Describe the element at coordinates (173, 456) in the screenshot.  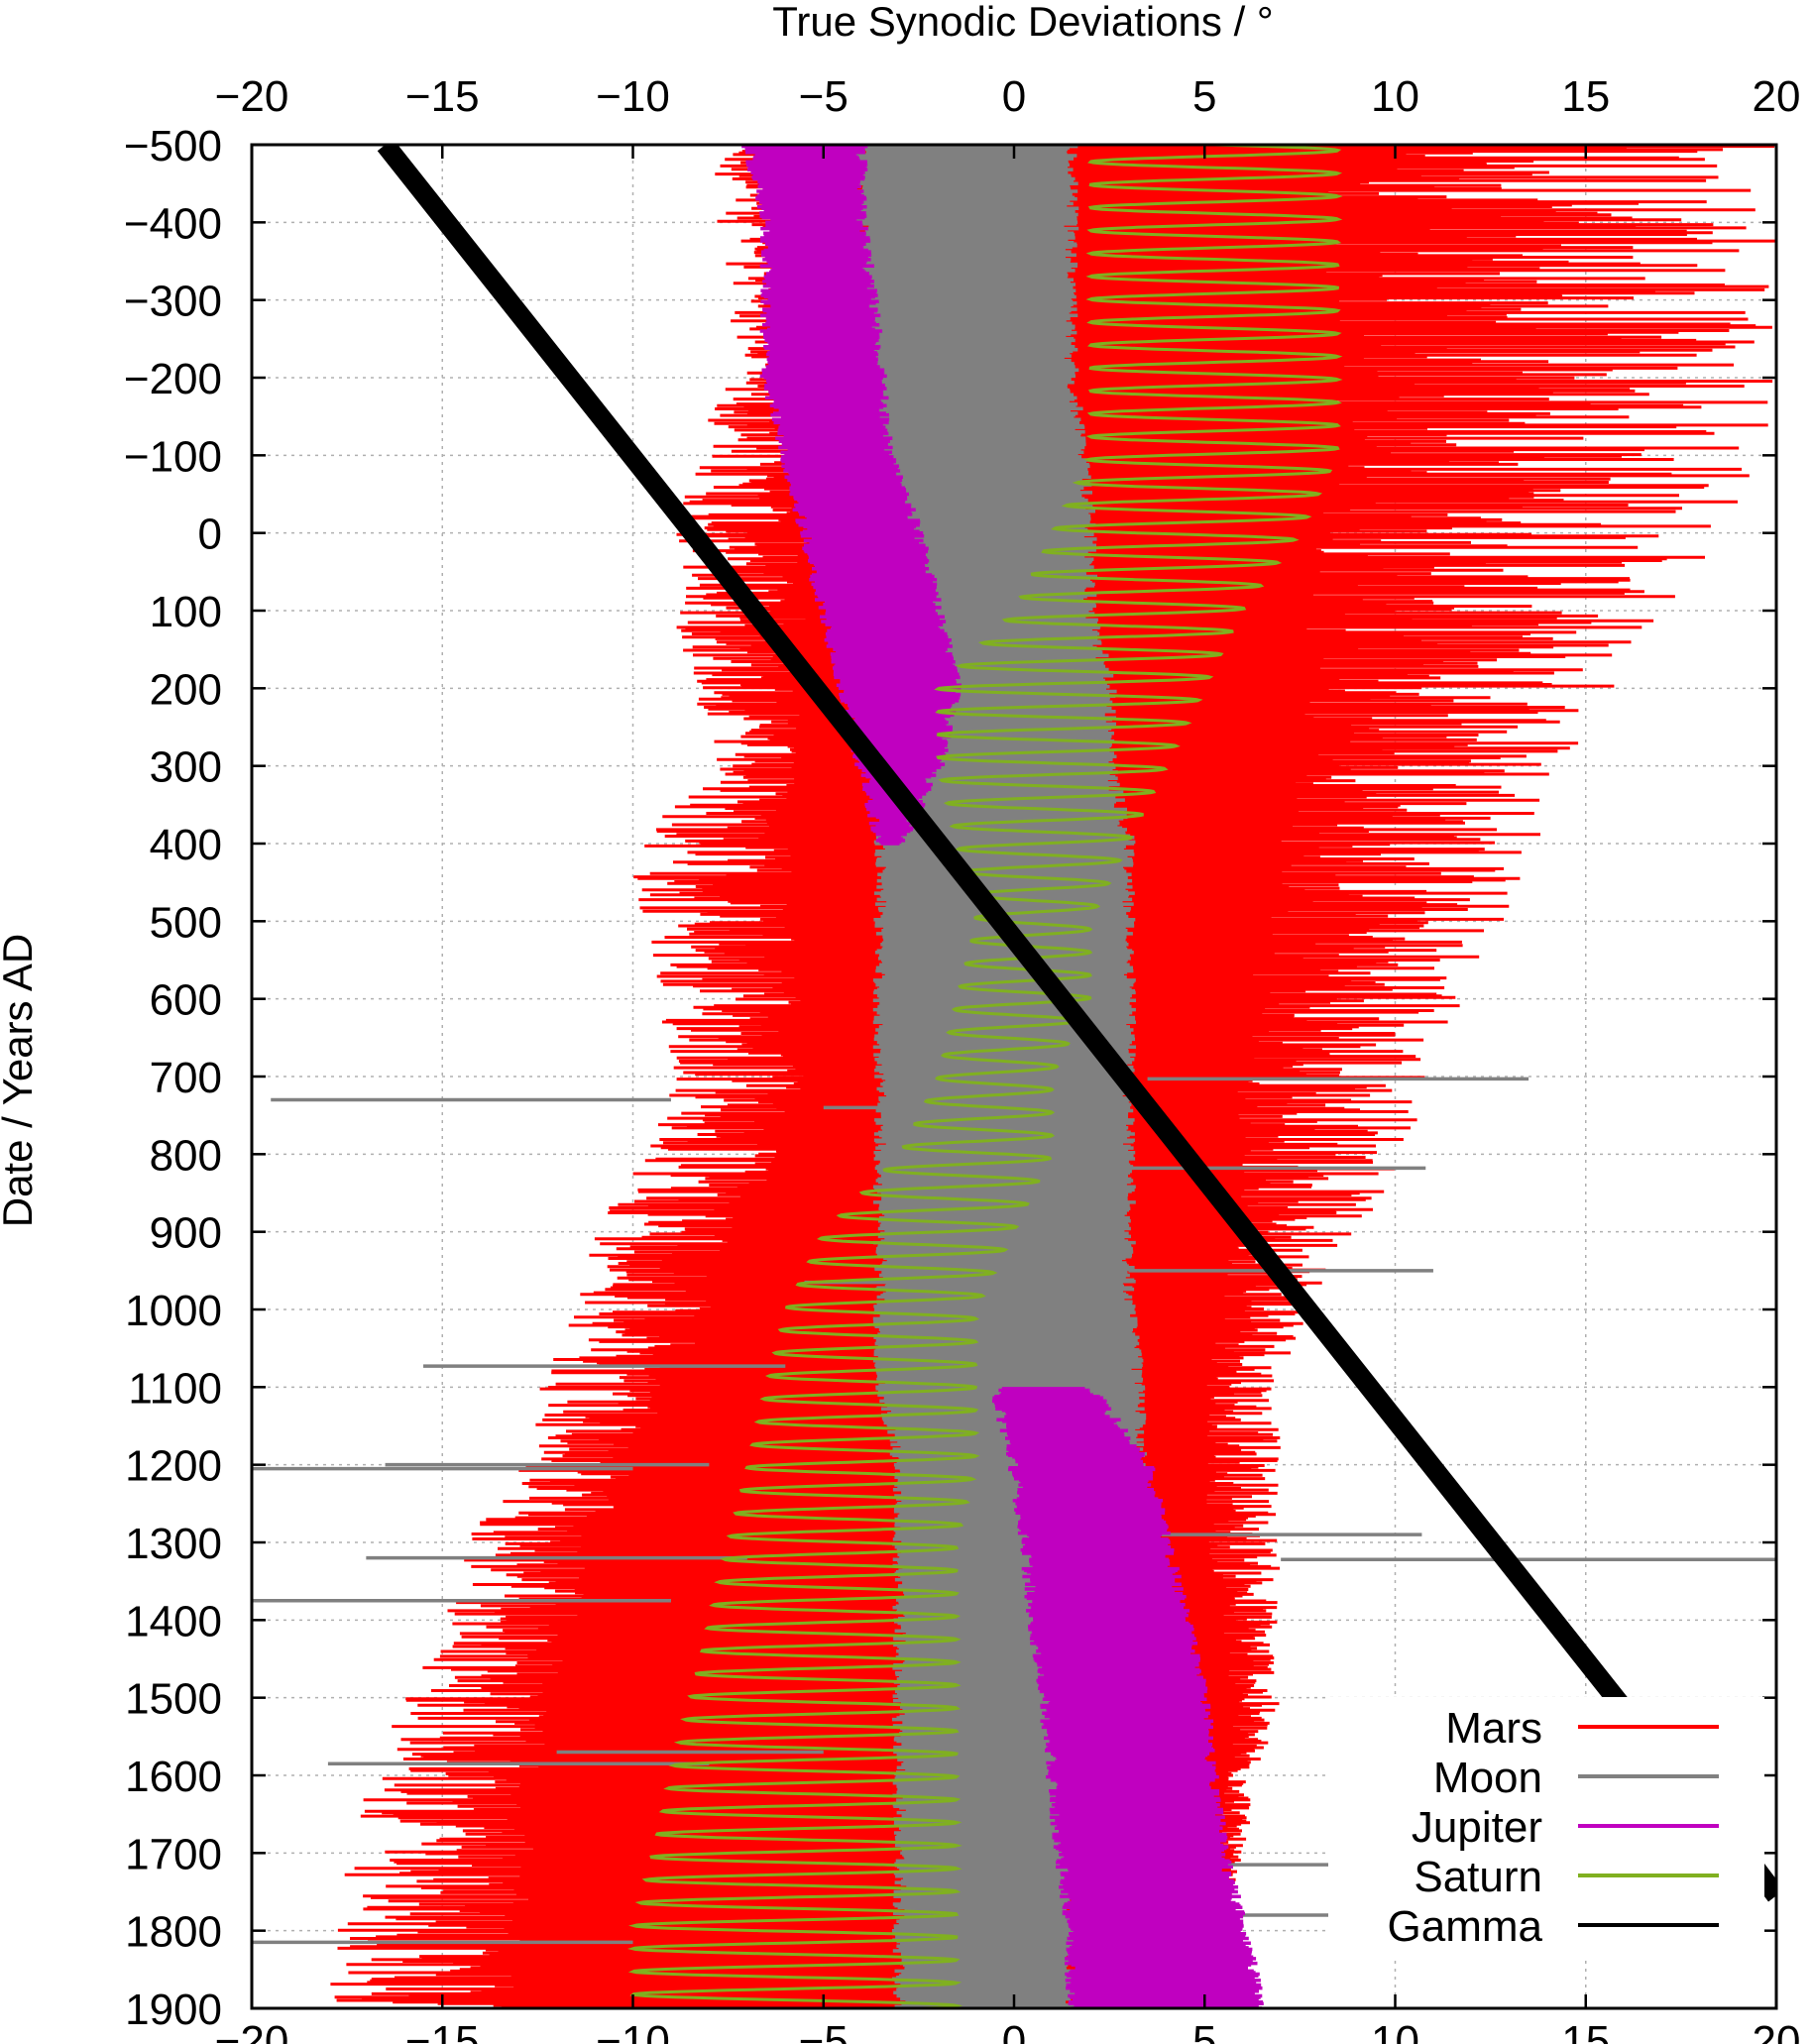
I see `y-tick-label: −100` at that location.